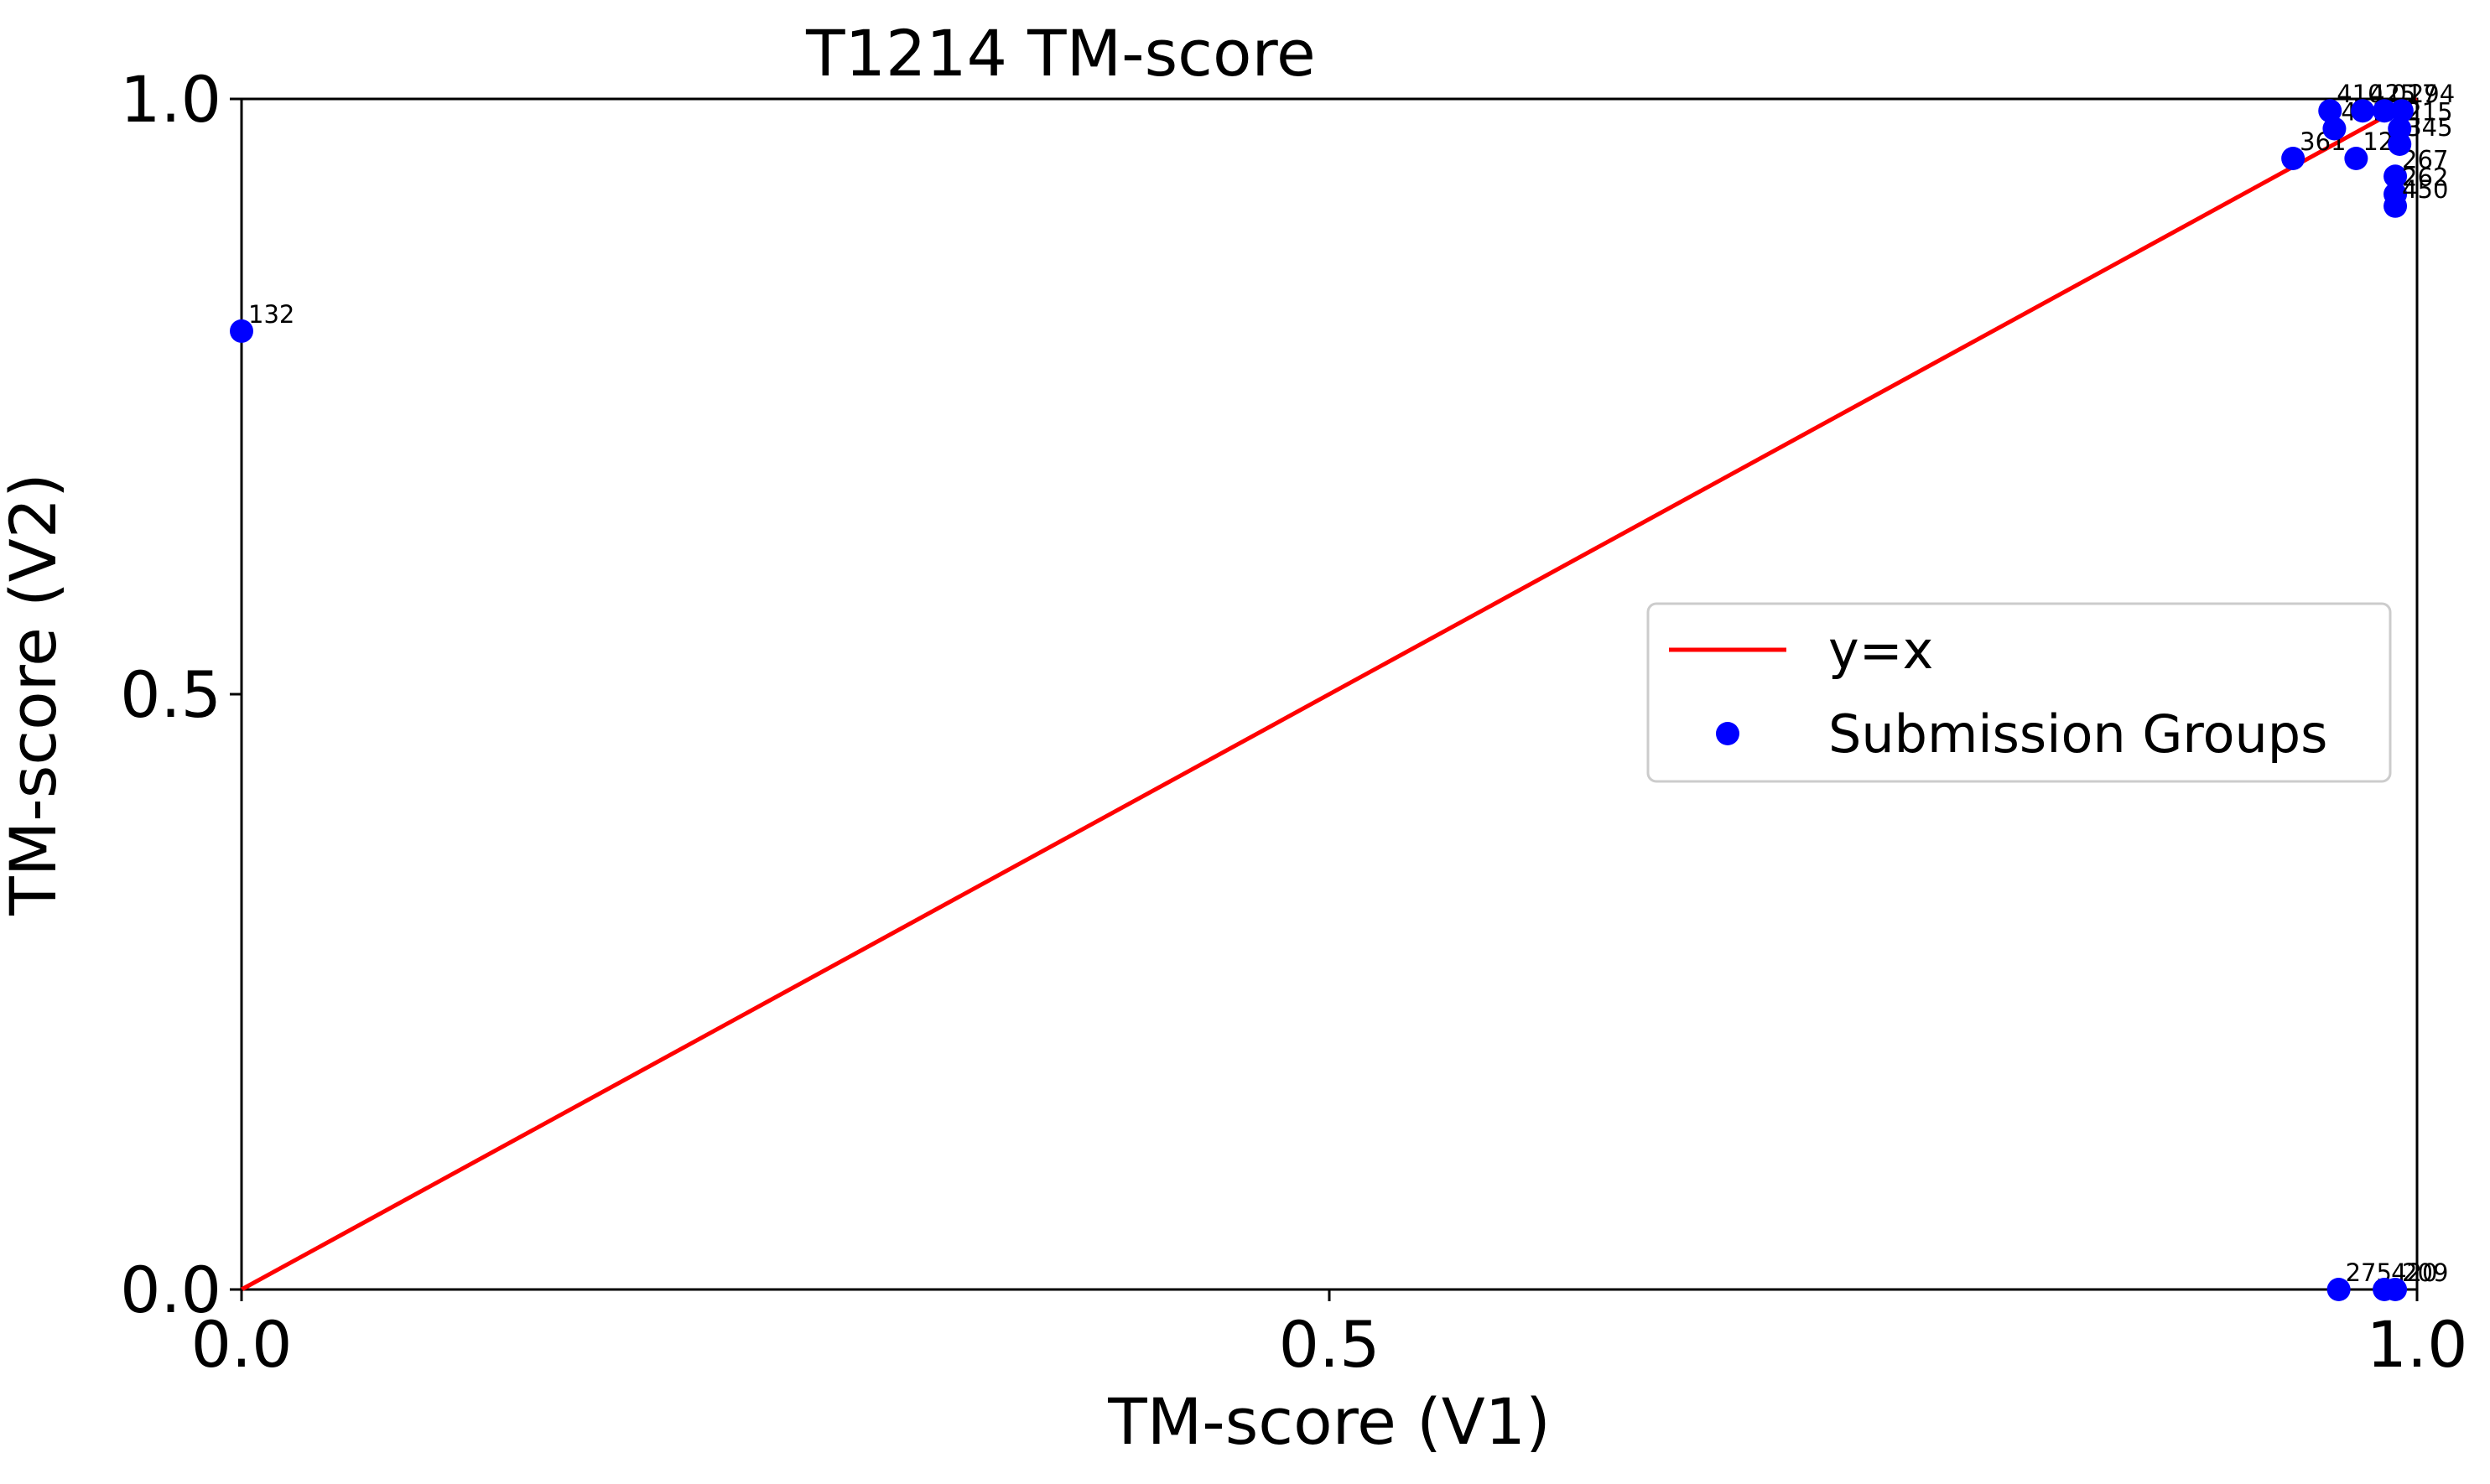 Image resolution: width=2490 pixels, height=1484 pixels. What do you see at coordinates (1328, 1421) in the screenshot?
I see `x-axis-label: TM-score (V1)` at bounding box center [1328, 1421].